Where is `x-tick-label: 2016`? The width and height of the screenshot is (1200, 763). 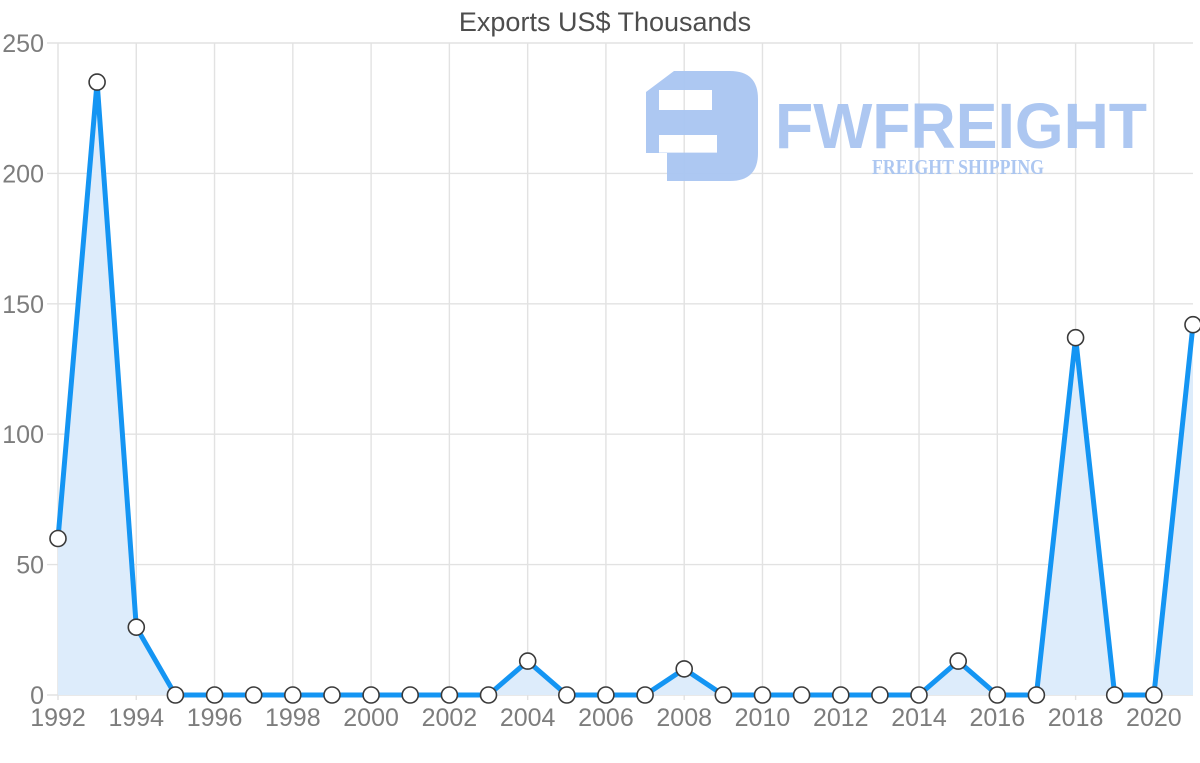 x-tick-label: 2016 is located at coordinates (997, 718).